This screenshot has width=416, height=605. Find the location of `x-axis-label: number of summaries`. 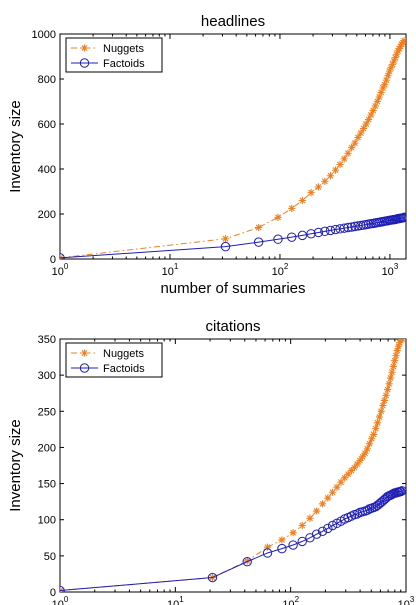

x-axis-label: number of summaries is located at coordinates (232, 288).